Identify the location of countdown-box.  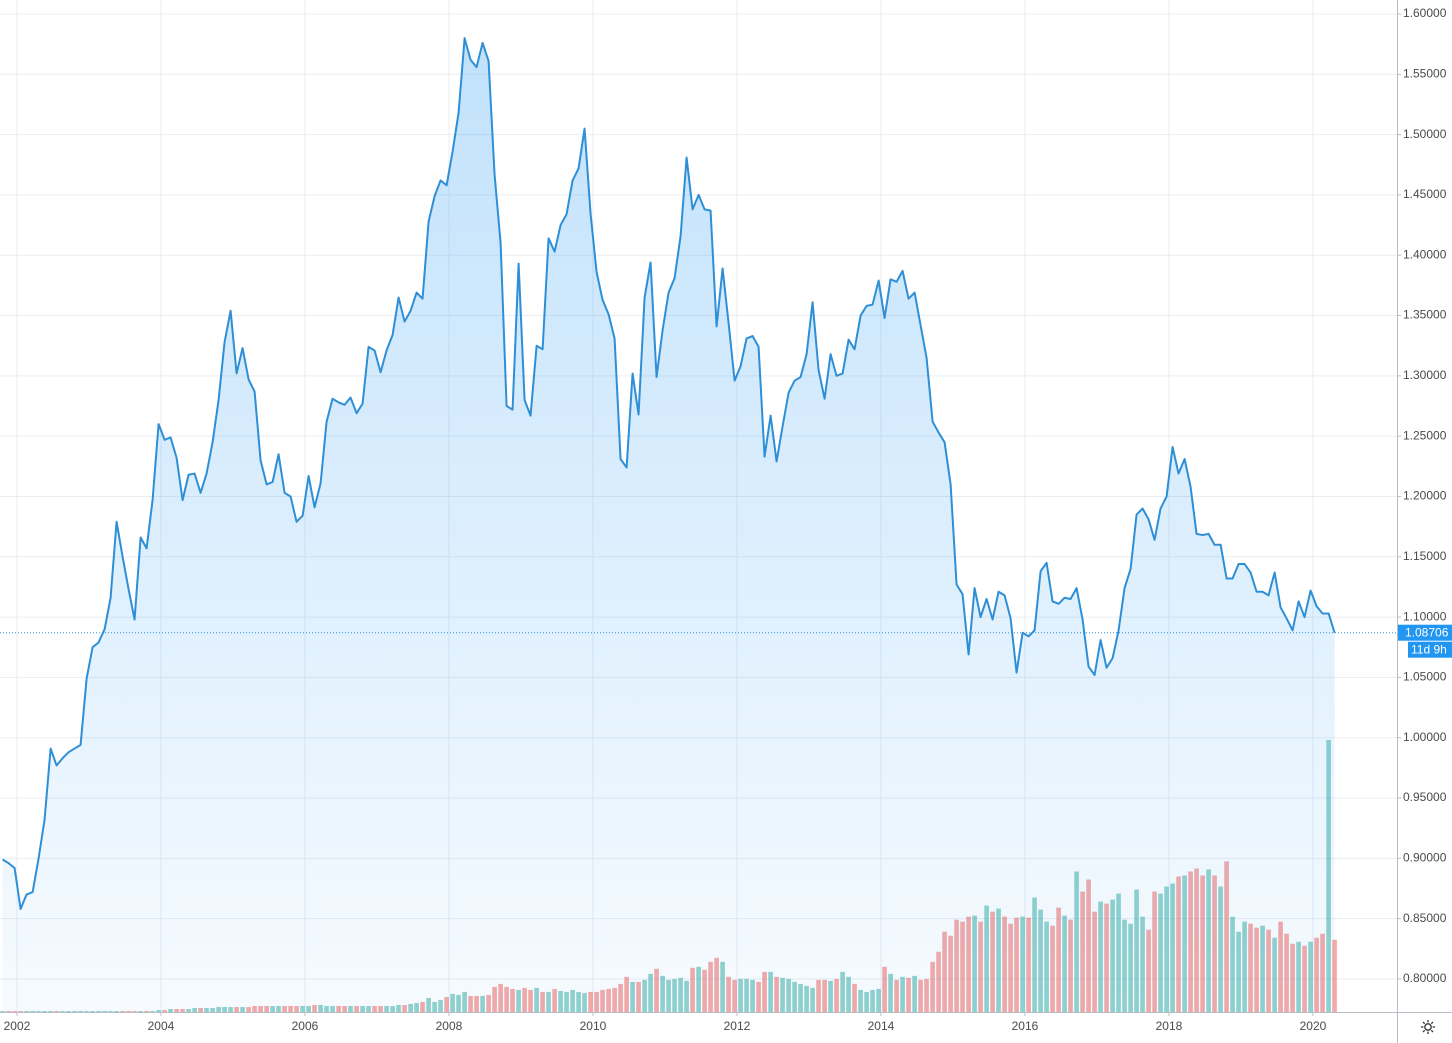
(1430, 649).